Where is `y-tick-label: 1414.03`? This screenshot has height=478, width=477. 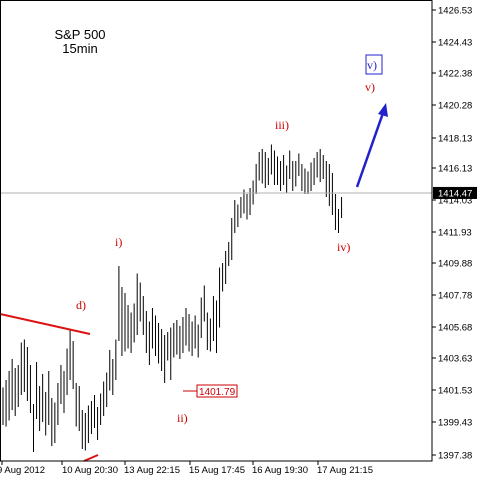 y-tick-label: 1414.03 is located at coordinates (455, 201).